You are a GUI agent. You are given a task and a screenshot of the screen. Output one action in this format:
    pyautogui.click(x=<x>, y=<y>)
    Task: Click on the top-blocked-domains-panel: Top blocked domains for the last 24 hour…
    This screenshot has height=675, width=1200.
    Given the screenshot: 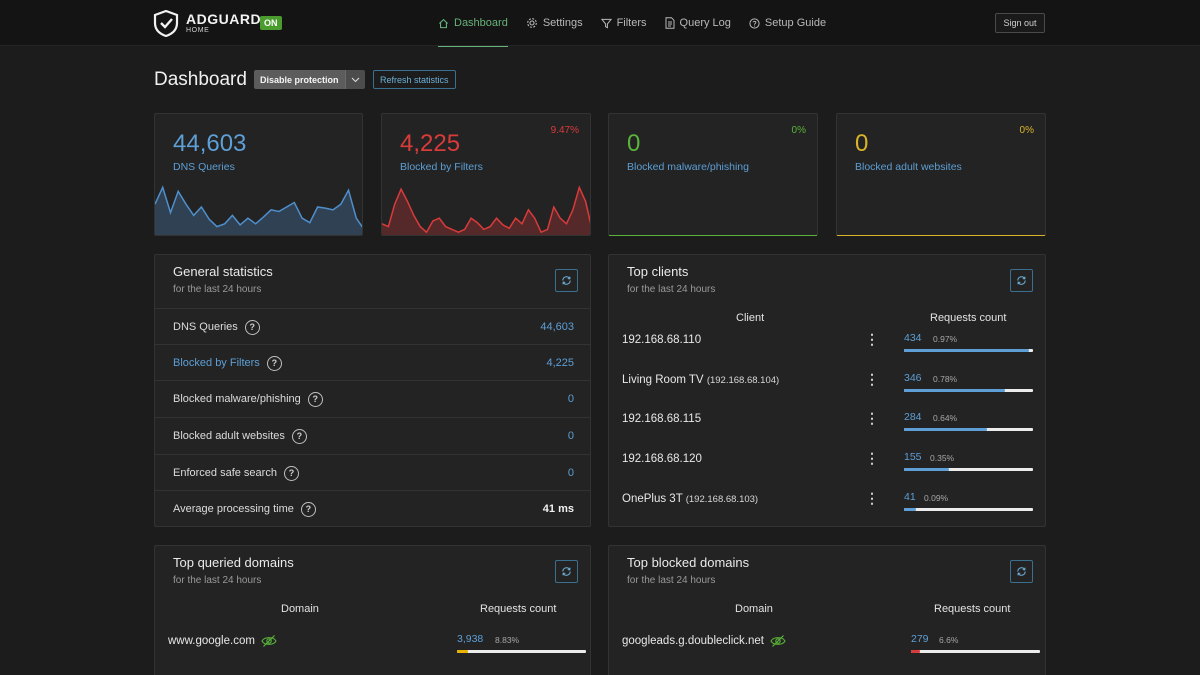 What is the action you would take?
    pyautogui.click(x=827, y=610)
    